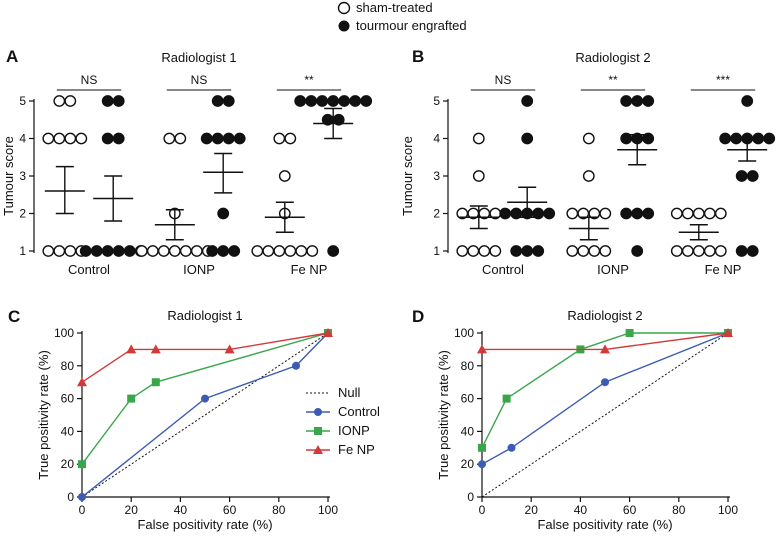 This screenshot has width=778, height=542. What do you see at coordinates (22, 214) in the screenshot?
I see `y-tick-label: 2` at bounding box center [22, 214].